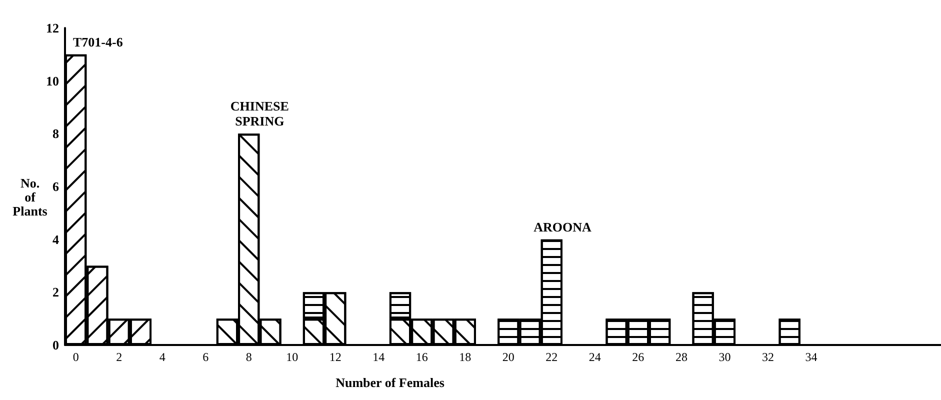 The width and height of the screenshot is (941, 400). What do you see at coordinates (162, 357) in the screenshot?
I see `x-tick-label: 4` at bounding box center [162, 357].